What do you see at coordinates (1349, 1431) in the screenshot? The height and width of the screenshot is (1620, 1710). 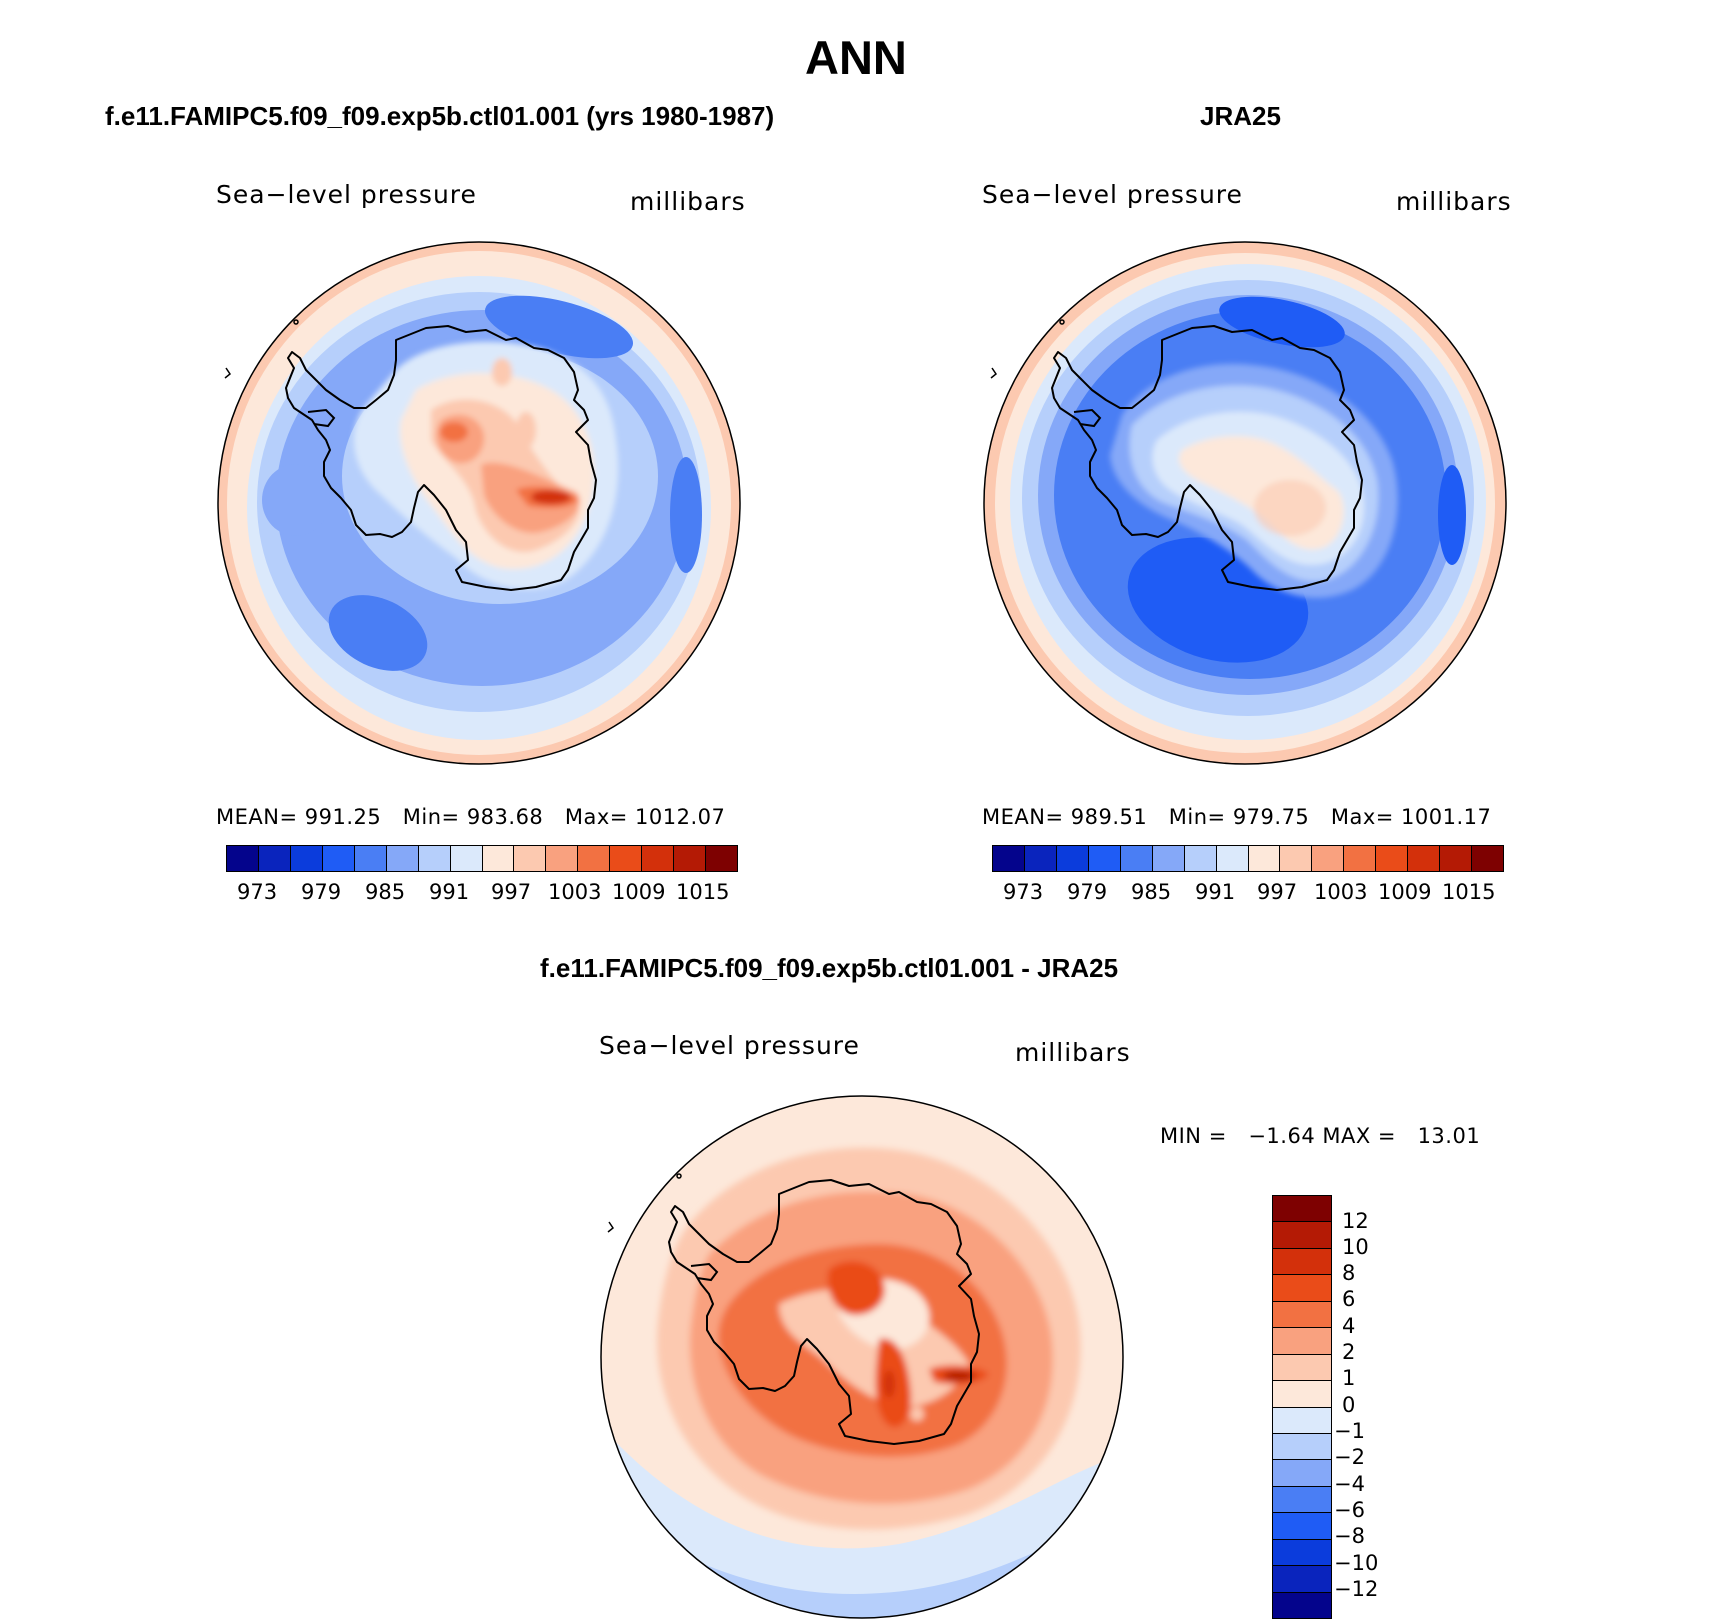 I see `colorbar-tick: −1` at bounding box center [1349, 1431].